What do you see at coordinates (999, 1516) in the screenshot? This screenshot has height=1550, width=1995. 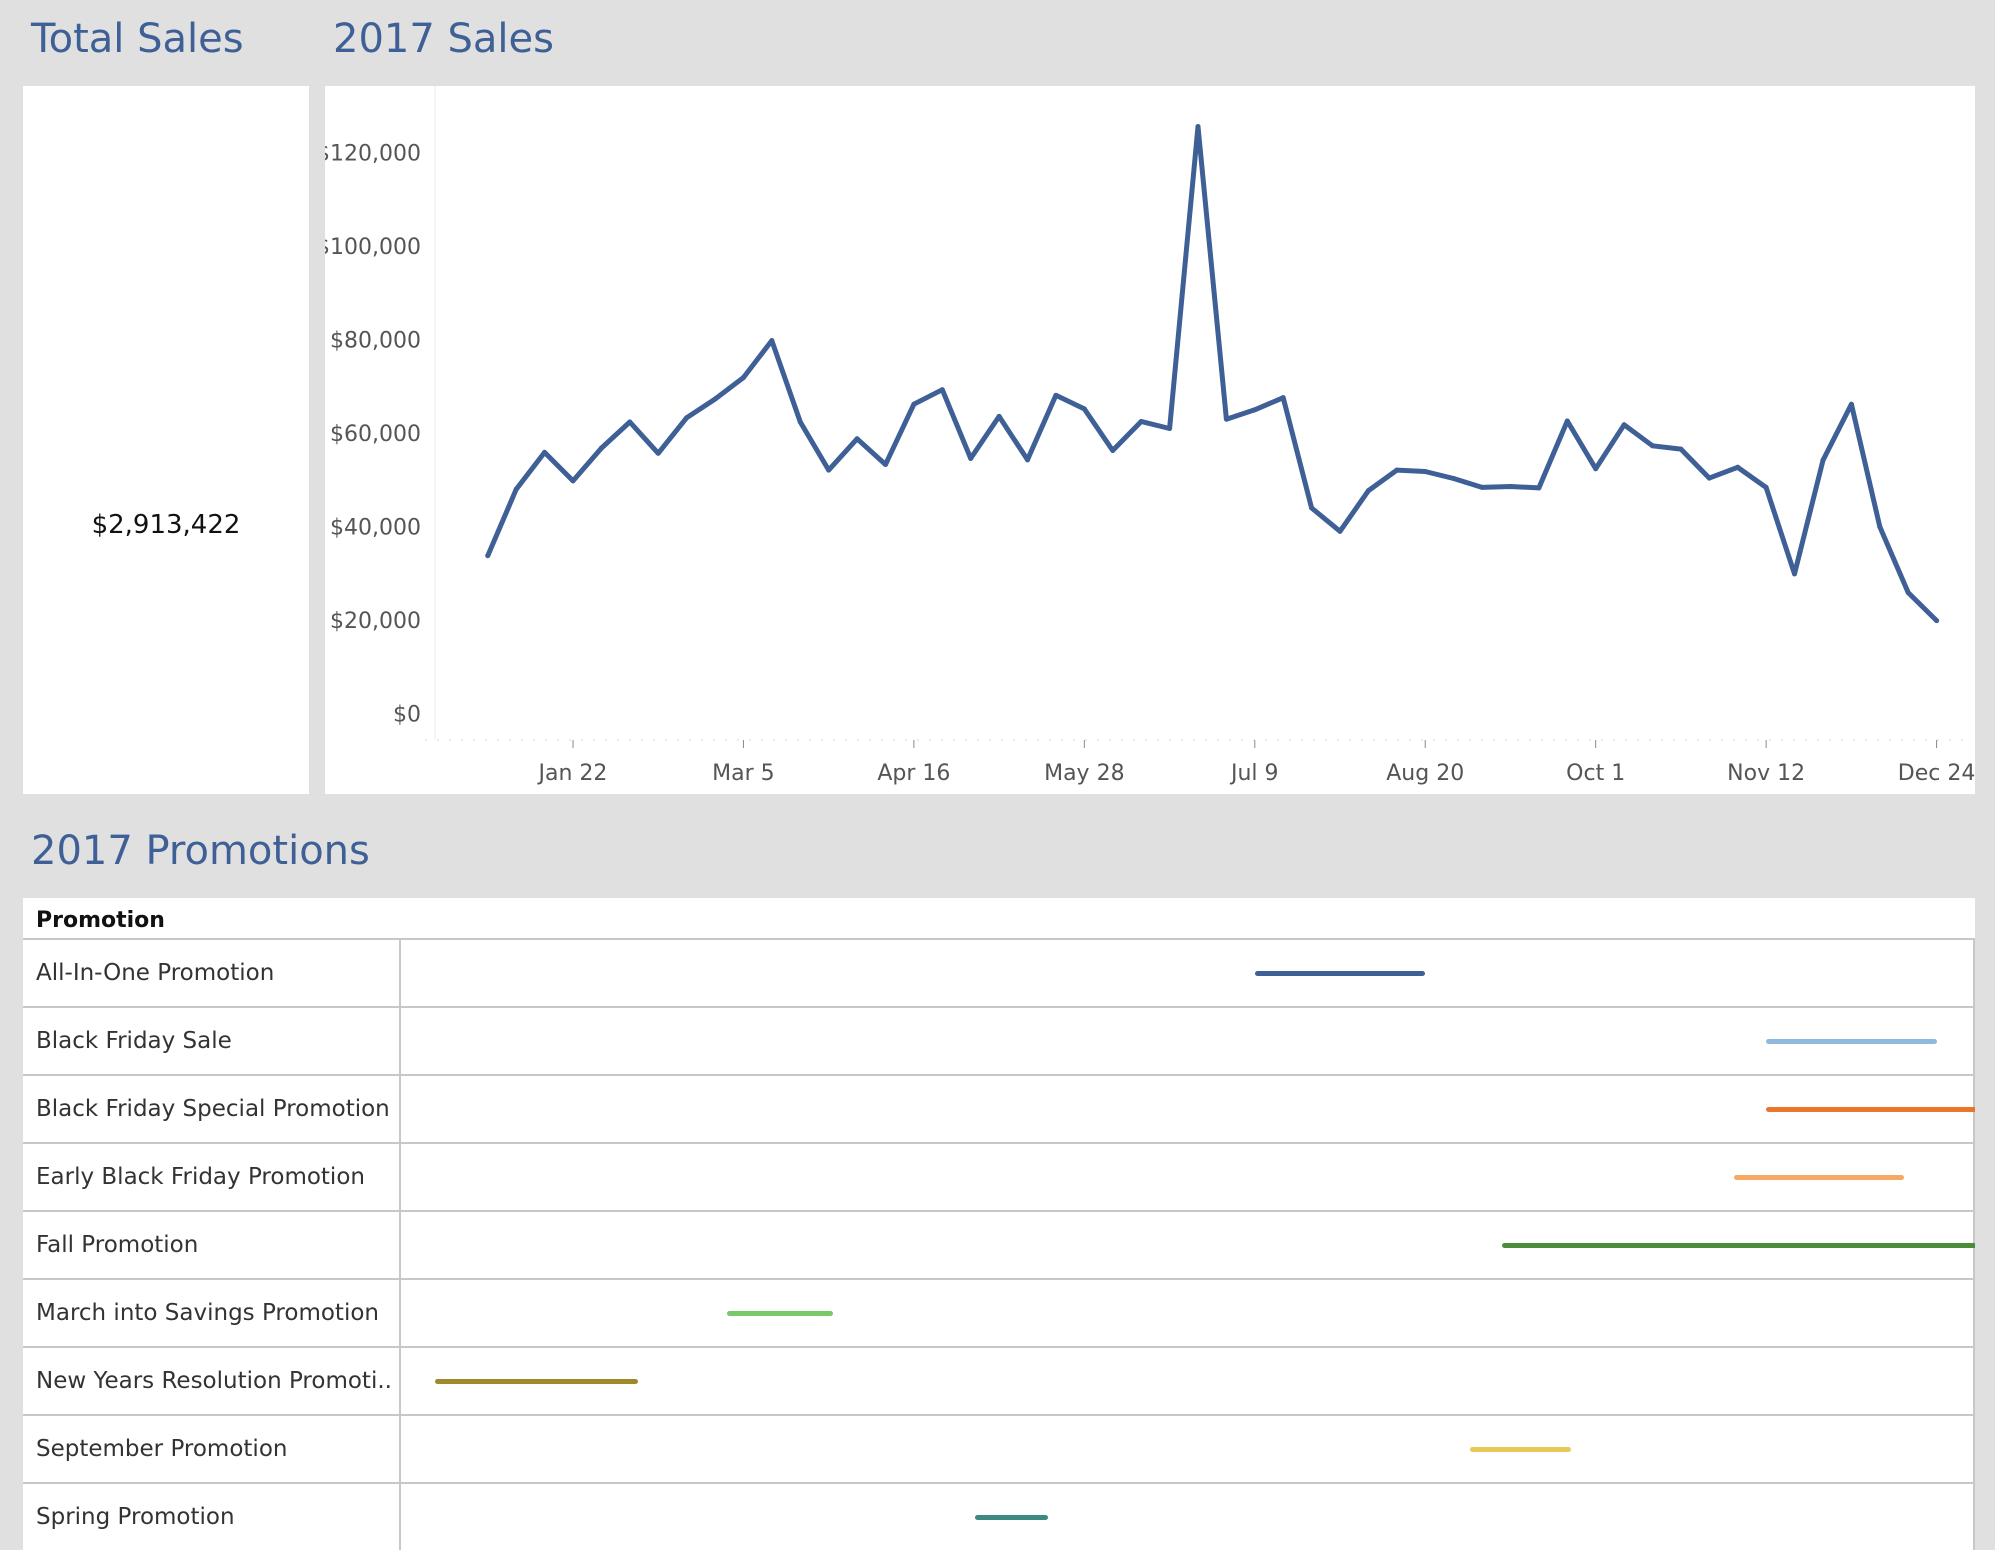 I see `promotion-row: Spring Promotion` at bounding box center [999, 1516].